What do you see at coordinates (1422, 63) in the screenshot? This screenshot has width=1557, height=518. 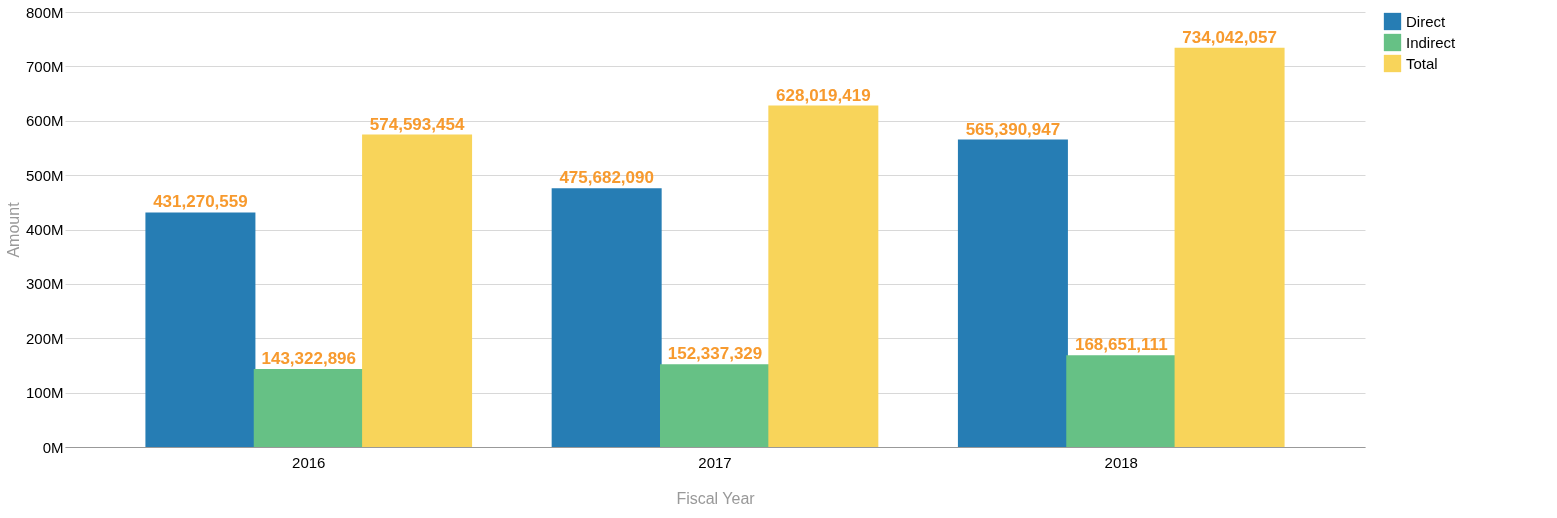 I see `legend-label: Total` at bounding box center [1422, 63].